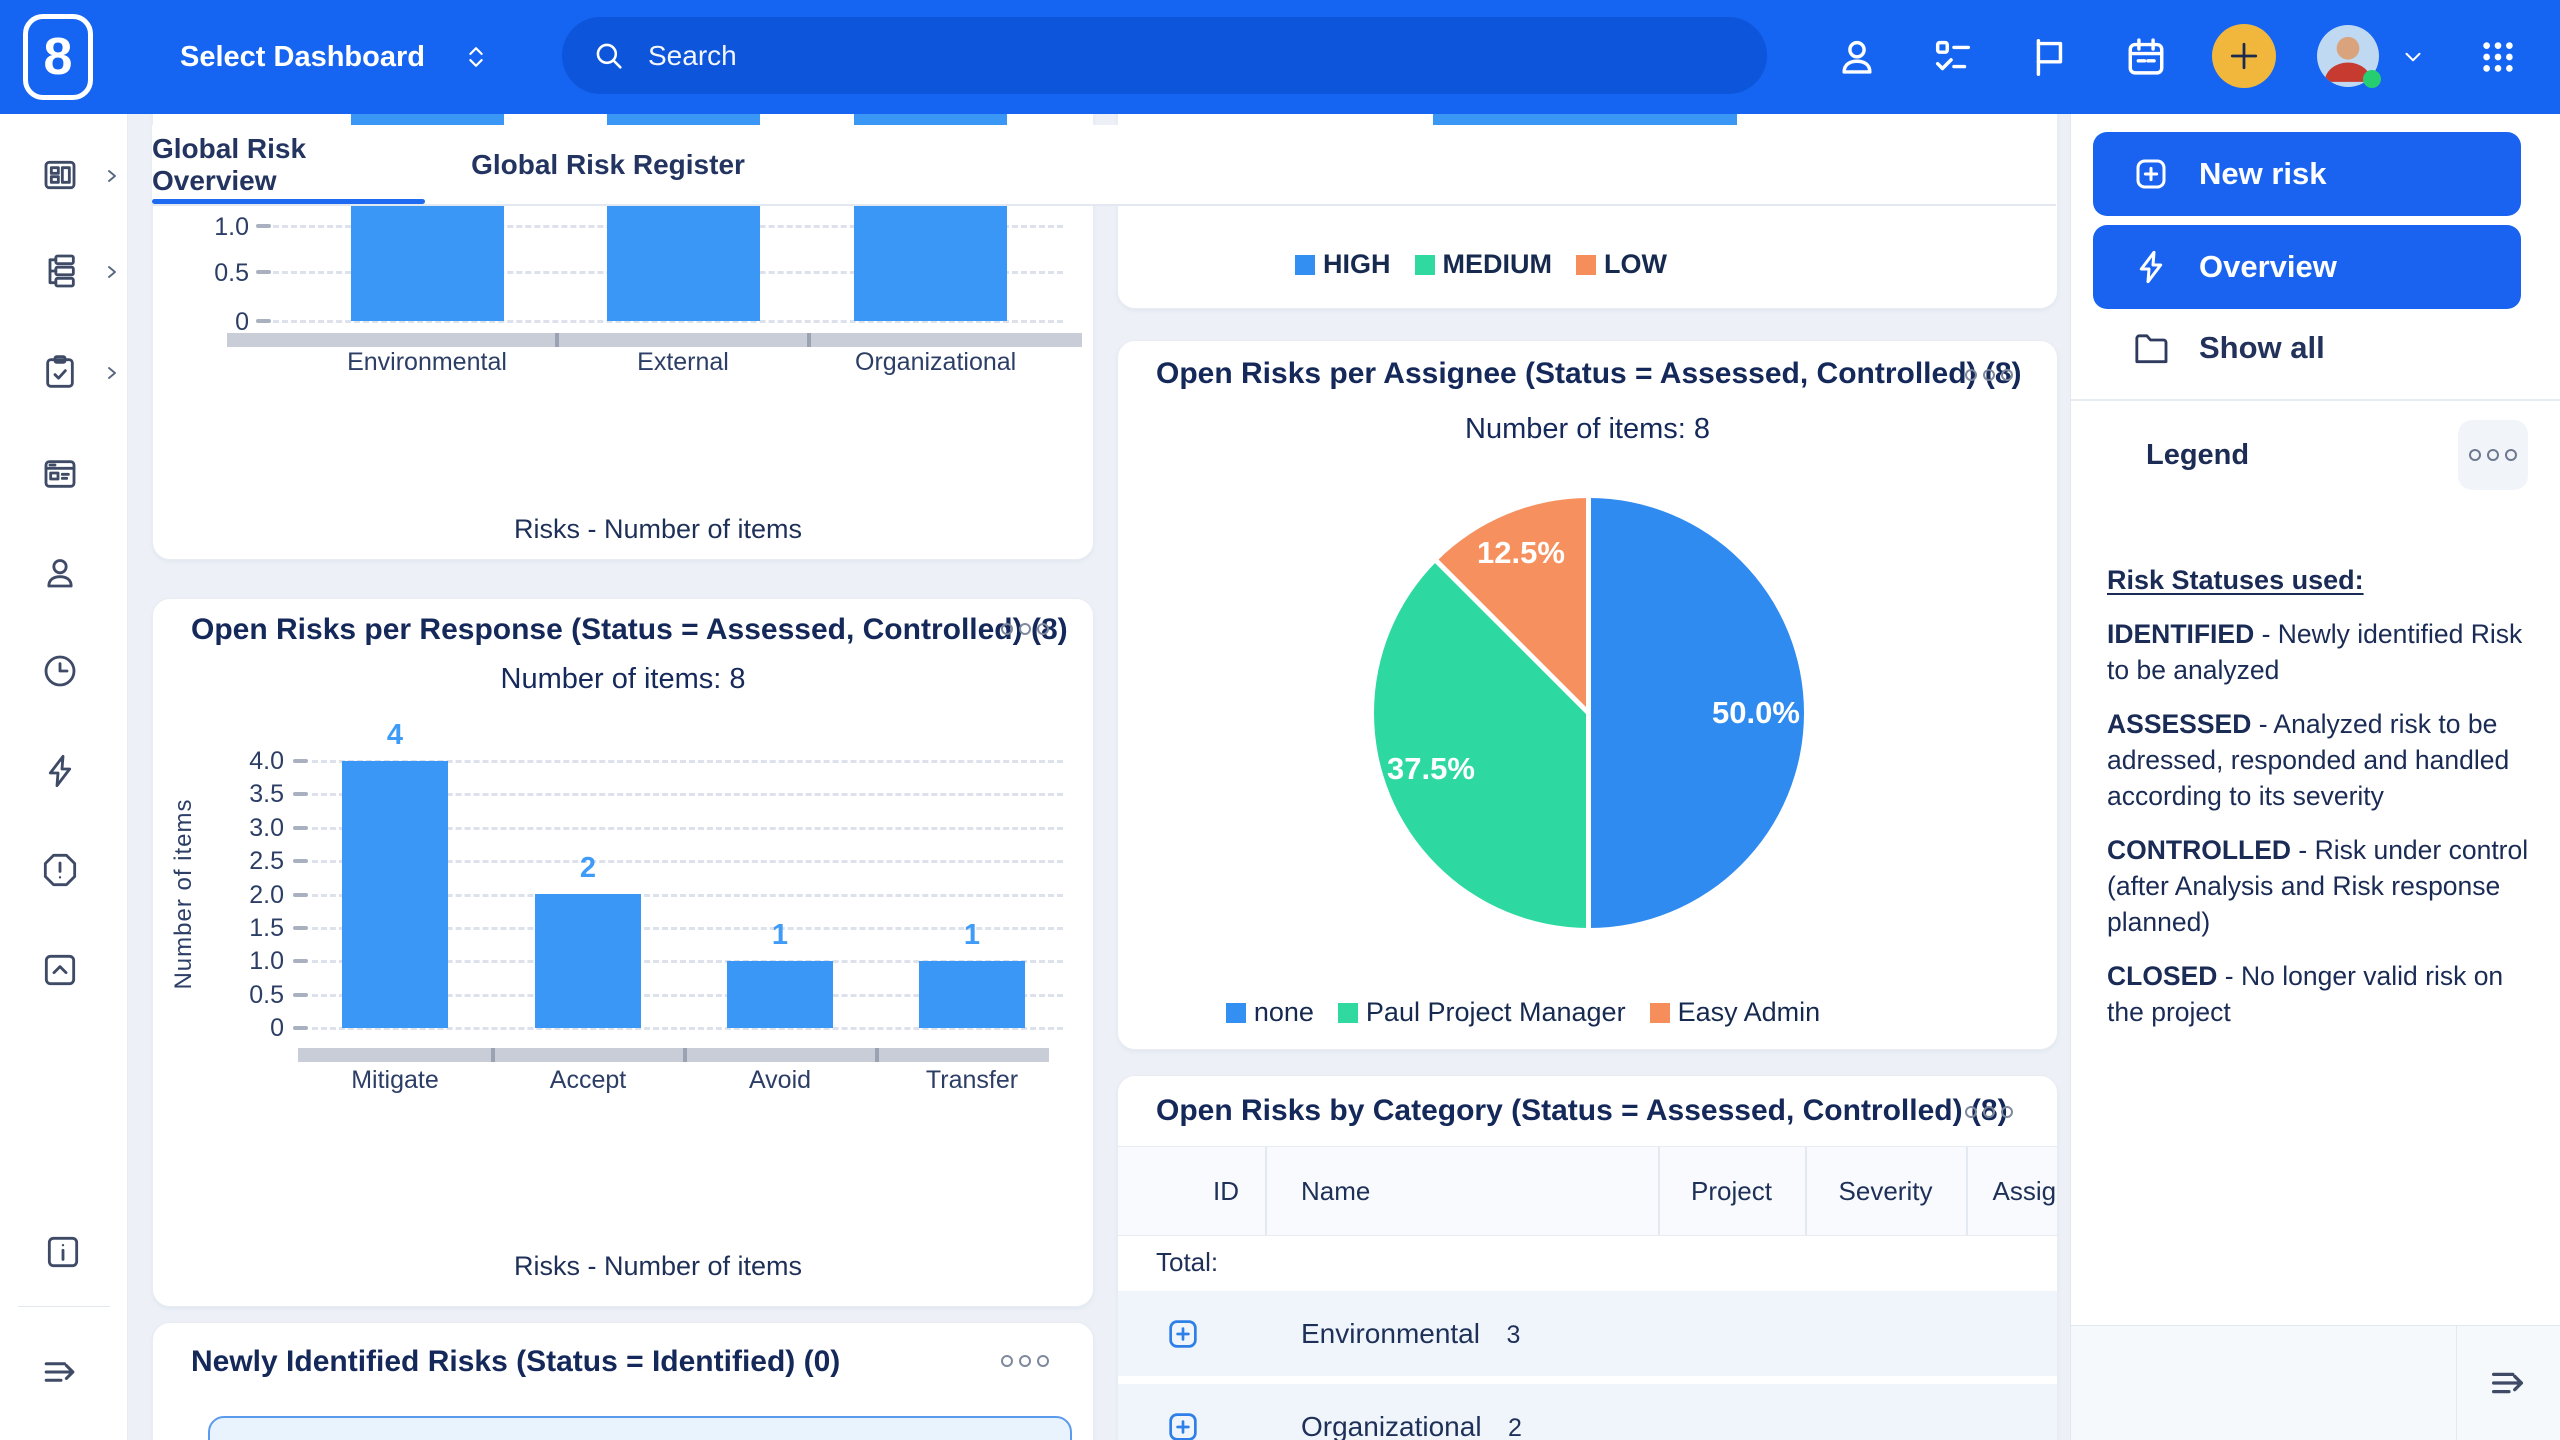  What do you see at coordinates (1953, 59) in the screenshot?
I see `topbar-tasks-button` at bounding box center [1953, 59].